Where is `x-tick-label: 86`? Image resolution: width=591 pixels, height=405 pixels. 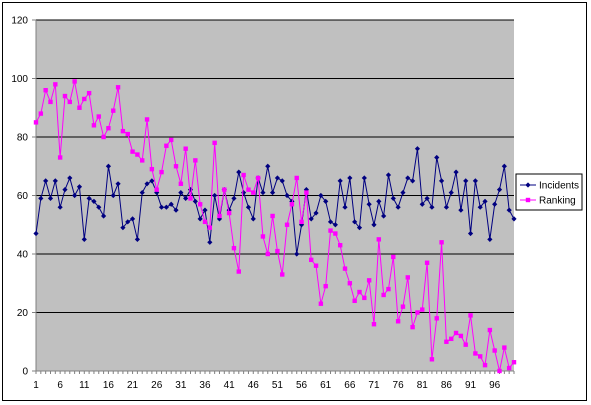 x-tick-label: 86 is located at coordinates (447, 385).